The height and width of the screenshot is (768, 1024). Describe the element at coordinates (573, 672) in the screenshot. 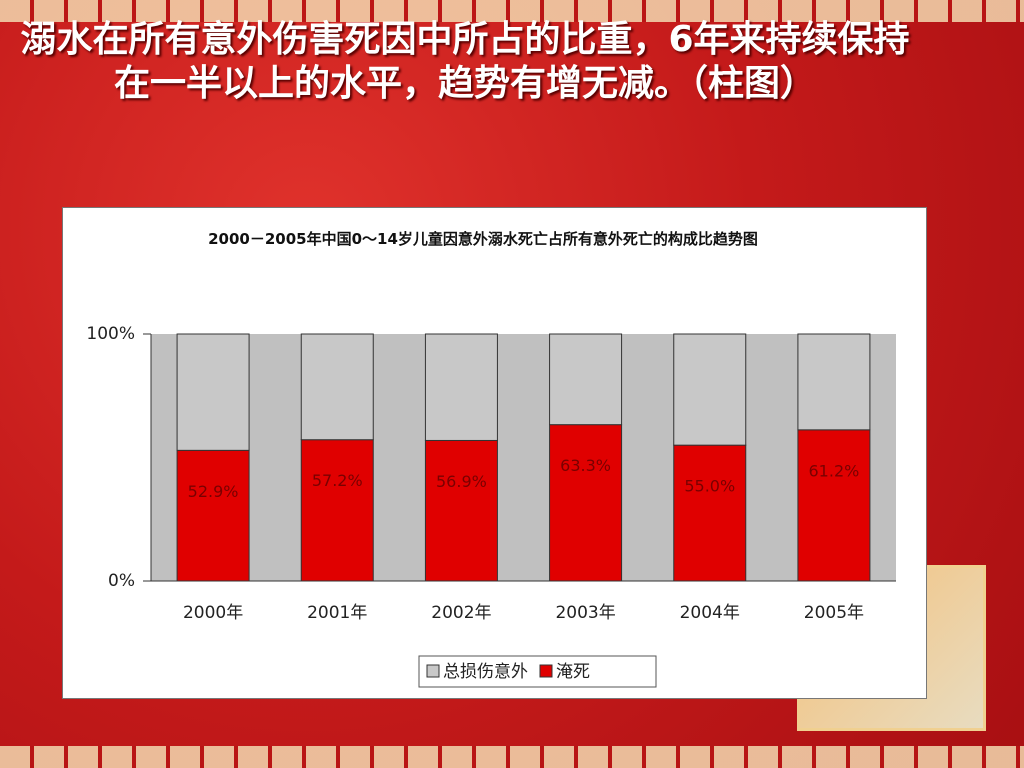

I see `legend-label: 淹死` at that location.